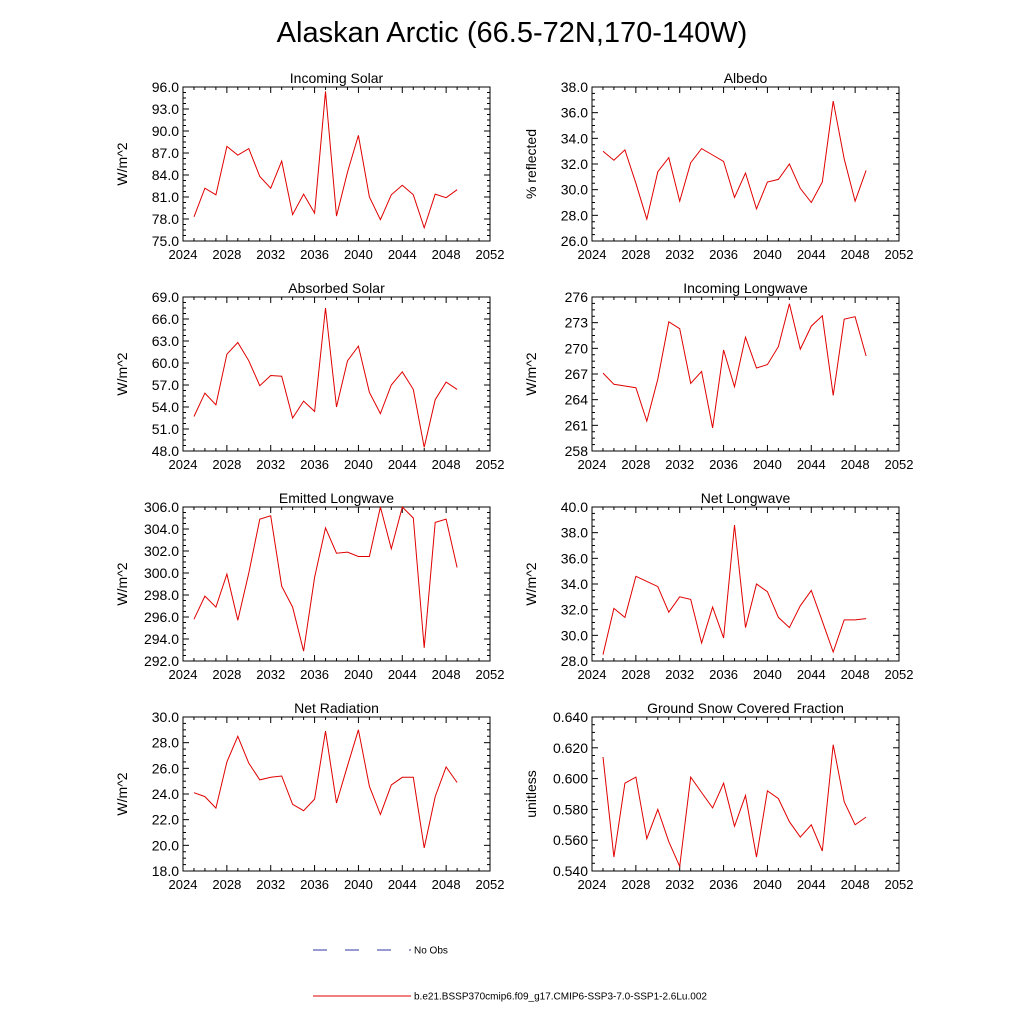  Describe the element at coordinates (745, 708) in the screenshot. I see `panel-title: Ground Snow Covered Fraction` at that location.